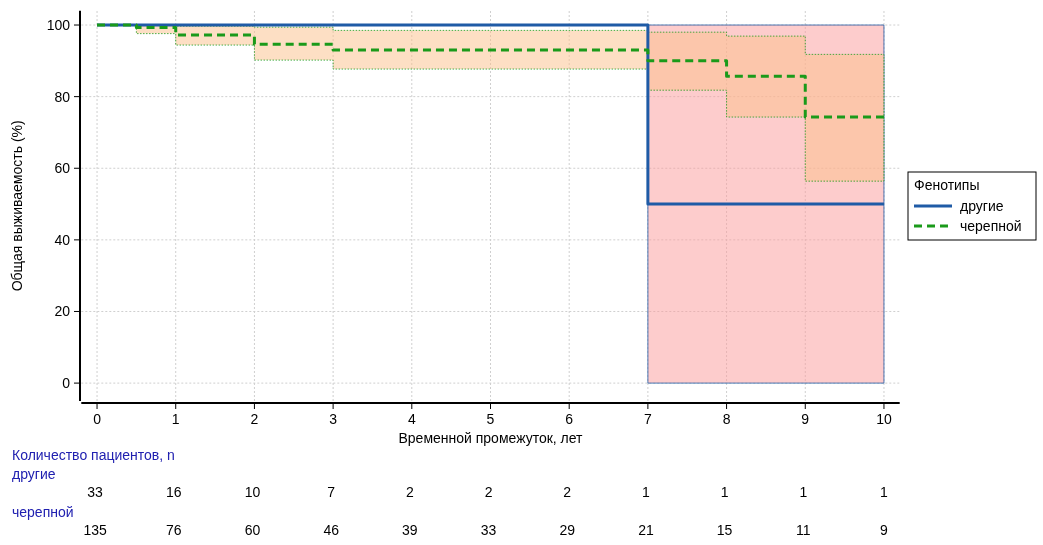  What do you see at coordinates (982, 206) in the screenshot?
I see `legend-label: другие` at bounding box center [982, 206].